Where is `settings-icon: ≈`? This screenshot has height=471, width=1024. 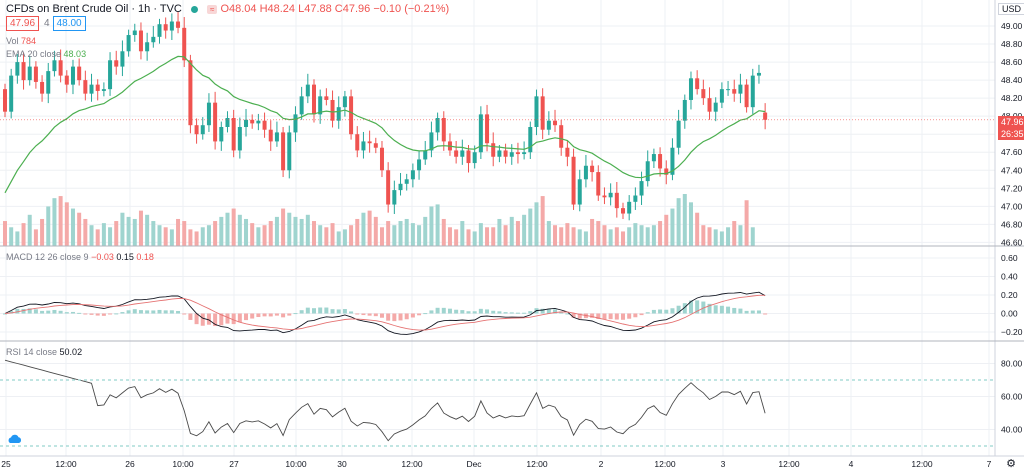 settings-icon: ≈ is located at coordinates (212, 9).